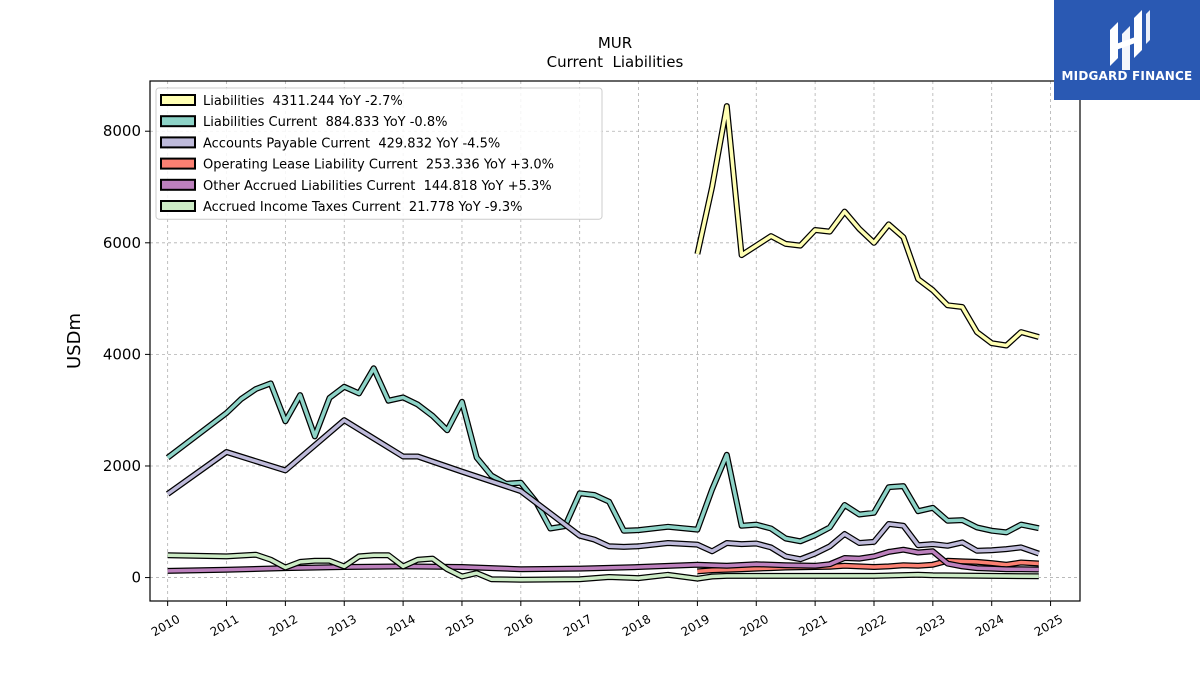  I want to click on x-tick-label: 2021, so click(812, 625).